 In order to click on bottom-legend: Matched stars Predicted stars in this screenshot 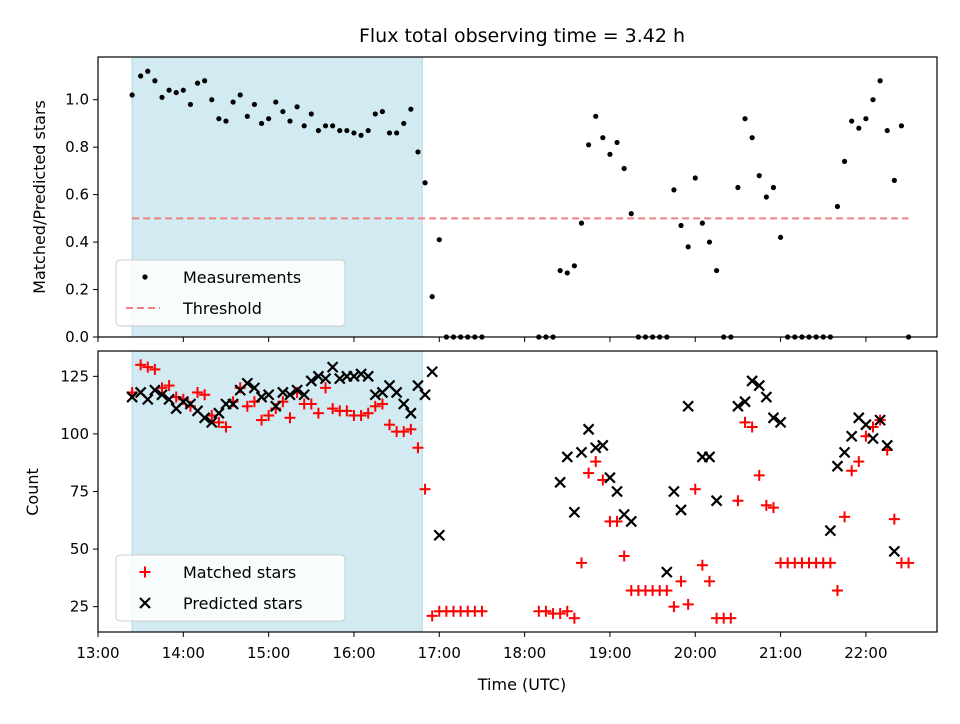, I will do `click(230, 588)`.